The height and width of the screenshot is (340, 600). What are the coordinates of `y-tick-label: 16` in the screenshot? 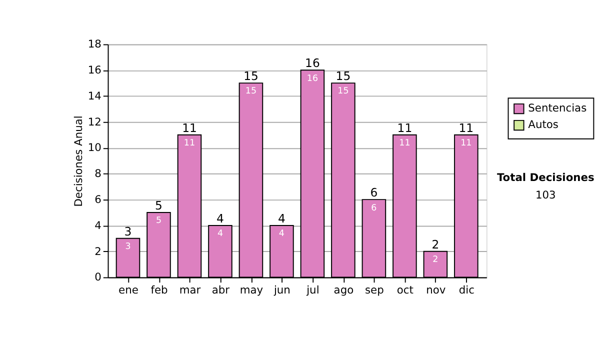 It's located at (95, 70).